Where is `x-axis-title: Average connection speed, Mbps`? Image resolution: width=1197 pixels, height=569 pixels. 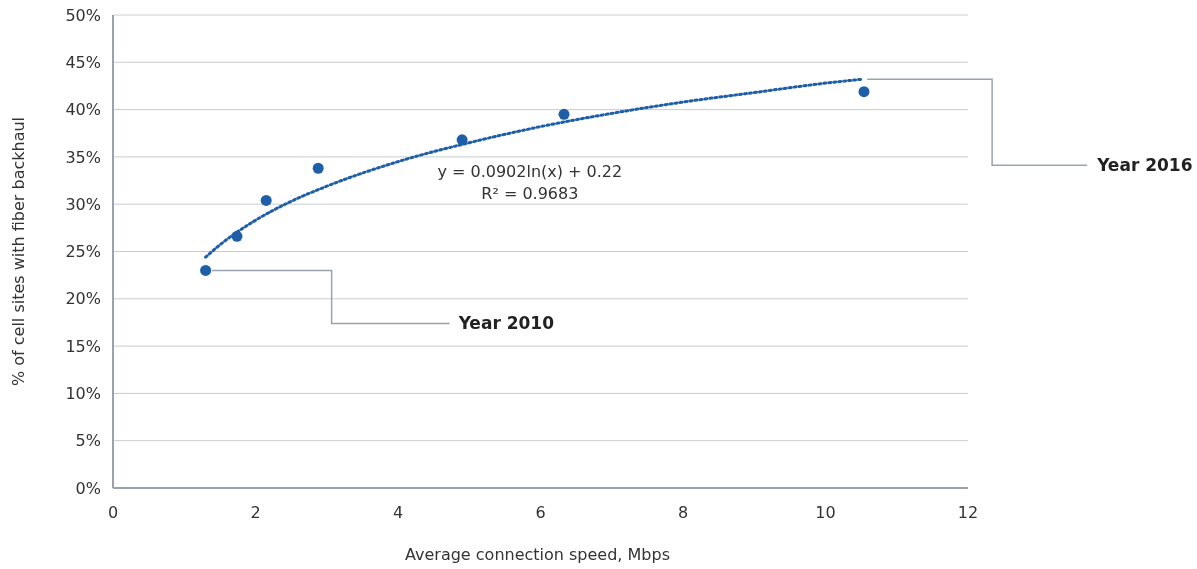 x-axis-title: Average connection speed, Mbps is located at coordinates (537, 554).